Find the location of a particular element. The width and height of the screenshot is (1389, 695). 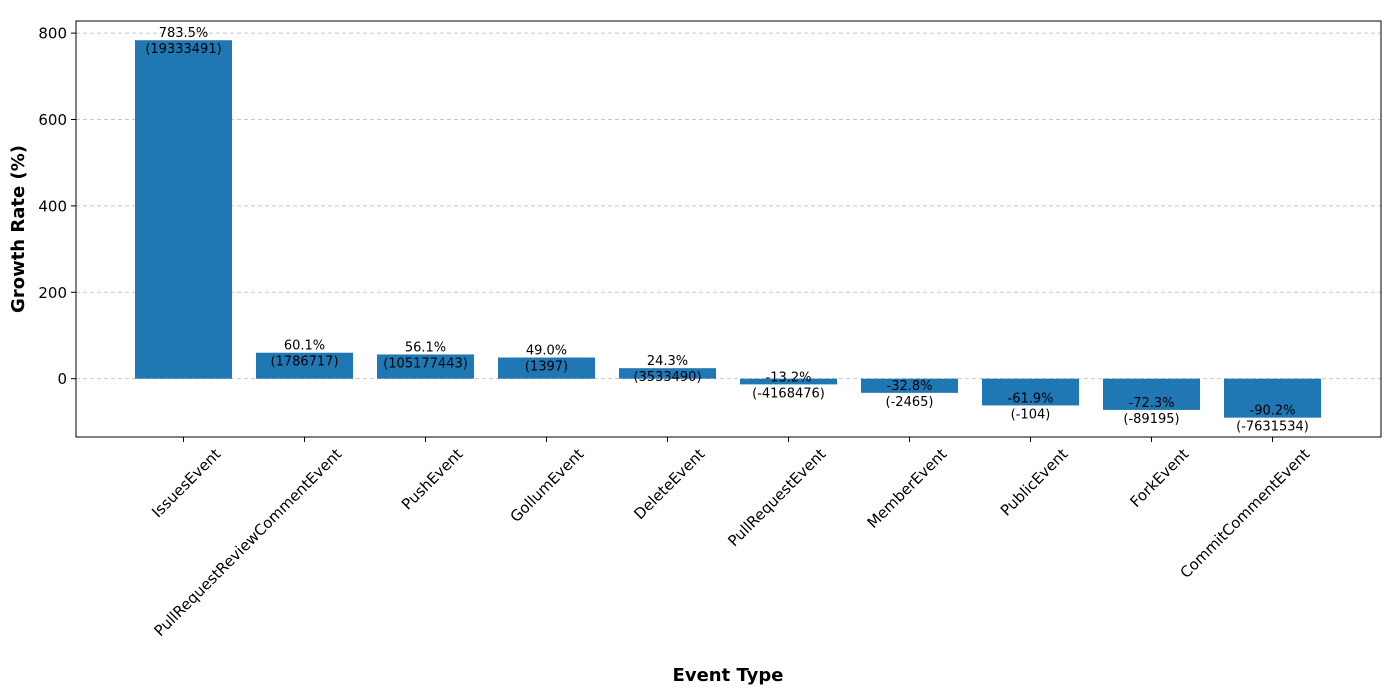

x-tick-label: PullRequestEvent is located at coordinates (776, 497).